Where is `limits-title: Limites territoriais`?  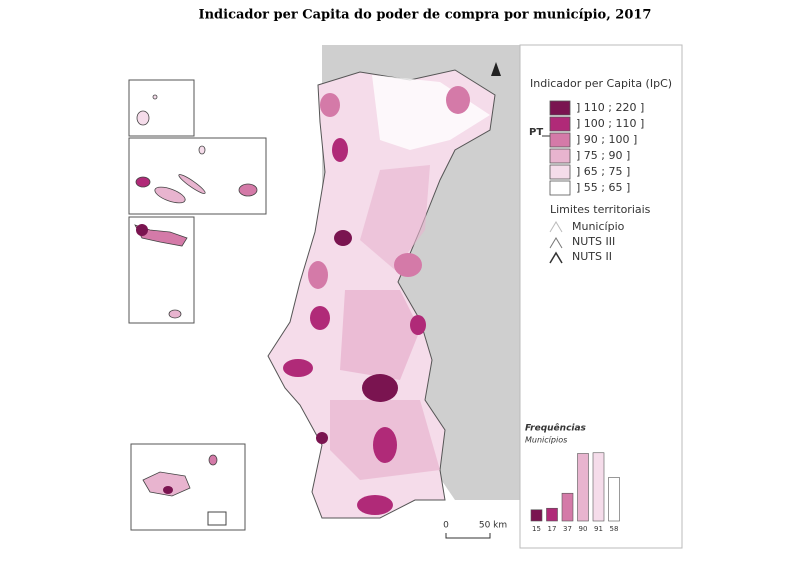 limits-title: Limites territoriais is located at coordinates (600, 209).